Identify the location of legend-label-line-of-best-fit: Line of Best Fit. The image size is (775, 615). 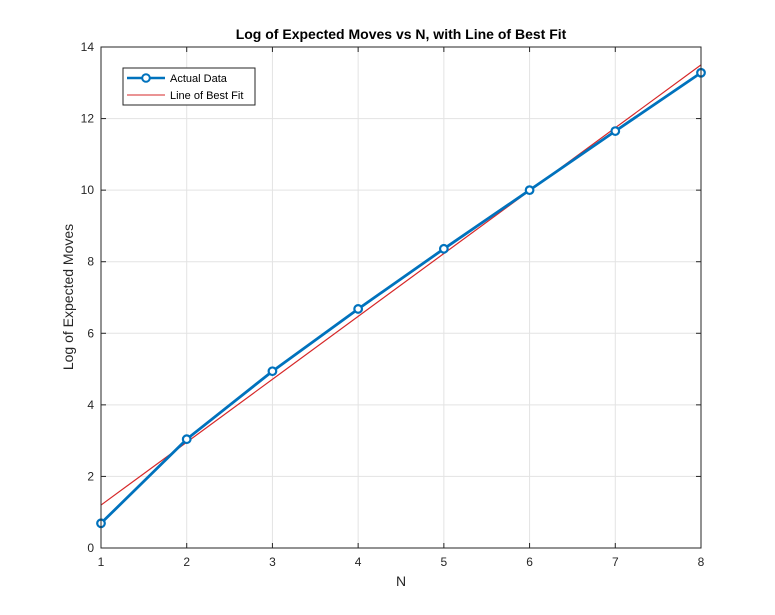
(206, 96).